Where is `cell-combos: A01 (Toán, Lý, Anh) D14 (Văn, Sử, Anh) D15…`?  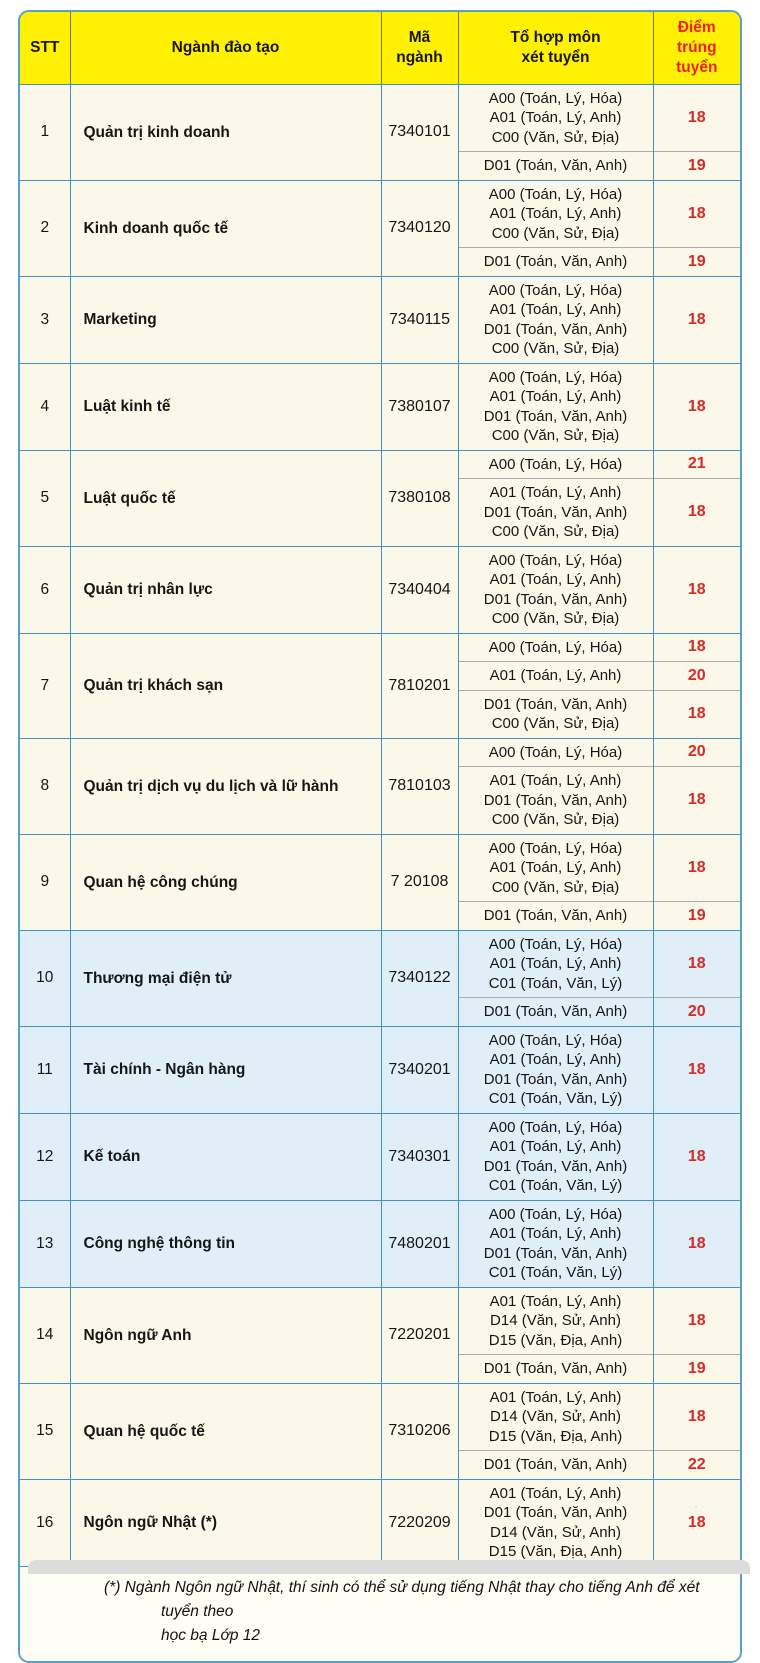 cell-combos: A01 (Toán, Lý, Anh) D14 (Văn, Sử, Anh) D15… is located at coordinates (555, 1416).